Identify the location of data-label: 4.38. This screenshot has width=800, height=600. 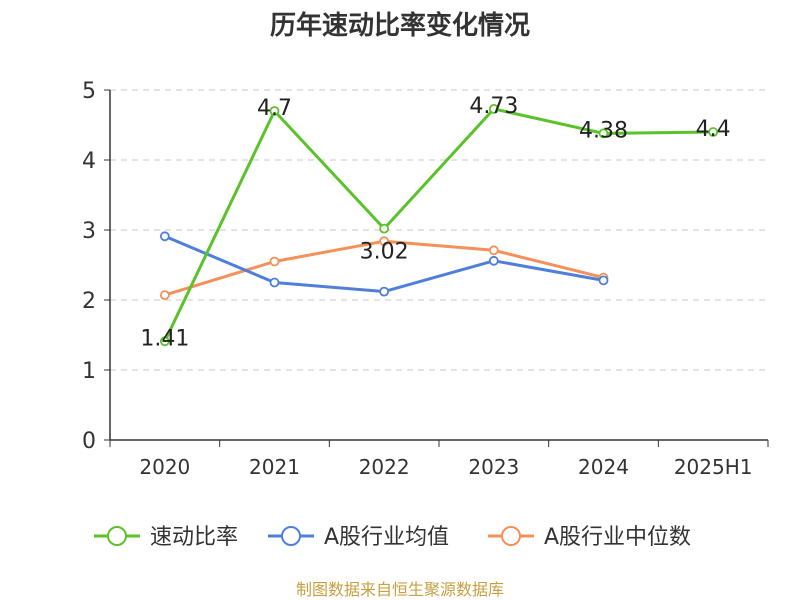
(603, 130).